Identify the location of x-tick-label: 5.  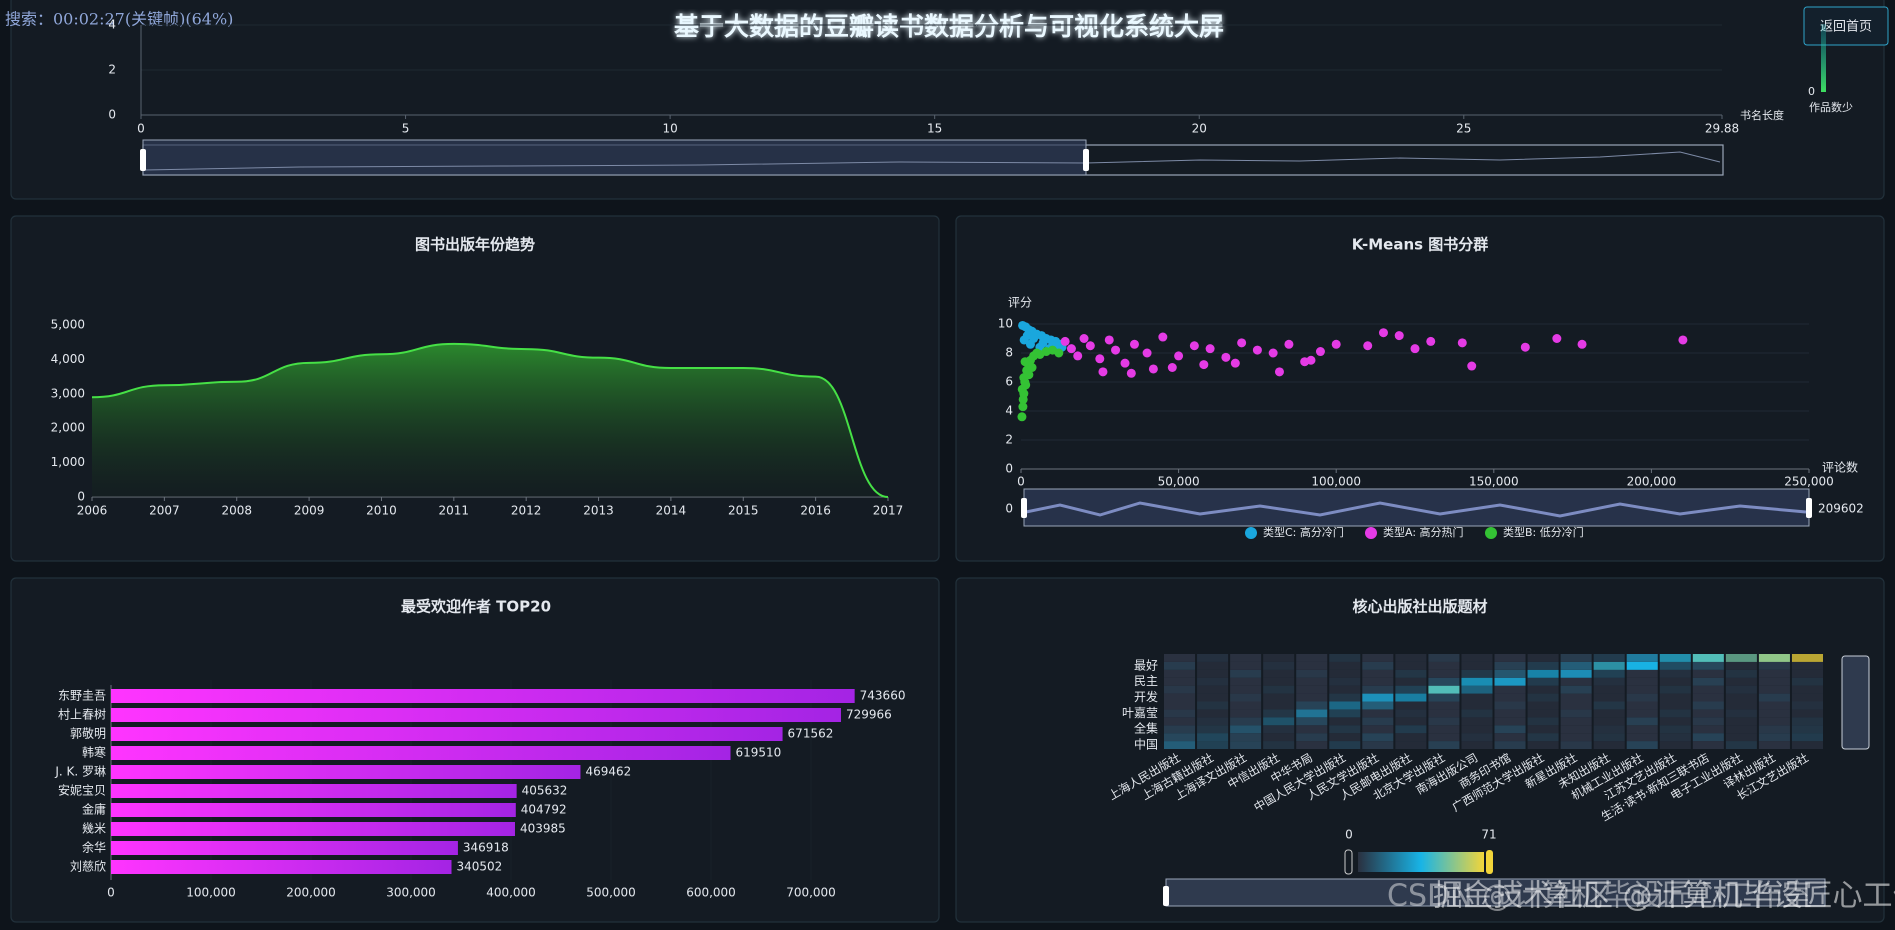
(406, 129).